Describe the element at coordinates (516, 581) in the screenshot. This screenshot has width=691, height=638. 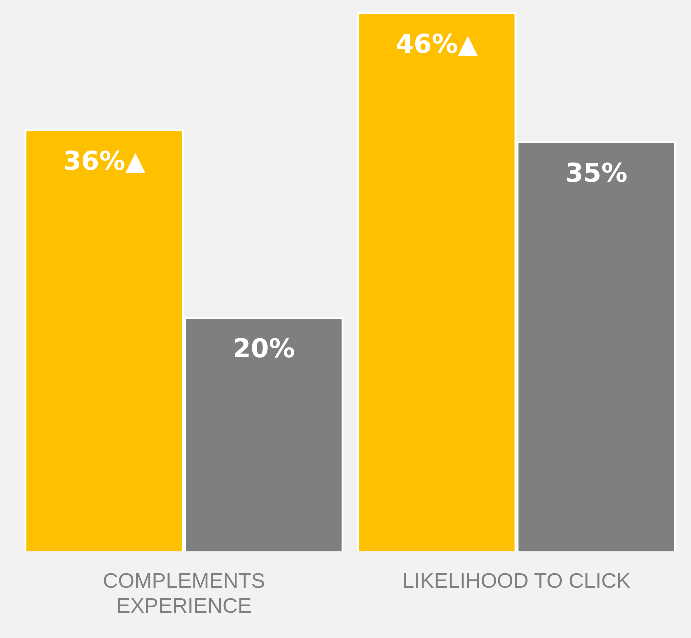
I see `x-tick-label: LIKELIHOOD TO CLICK` at that location.